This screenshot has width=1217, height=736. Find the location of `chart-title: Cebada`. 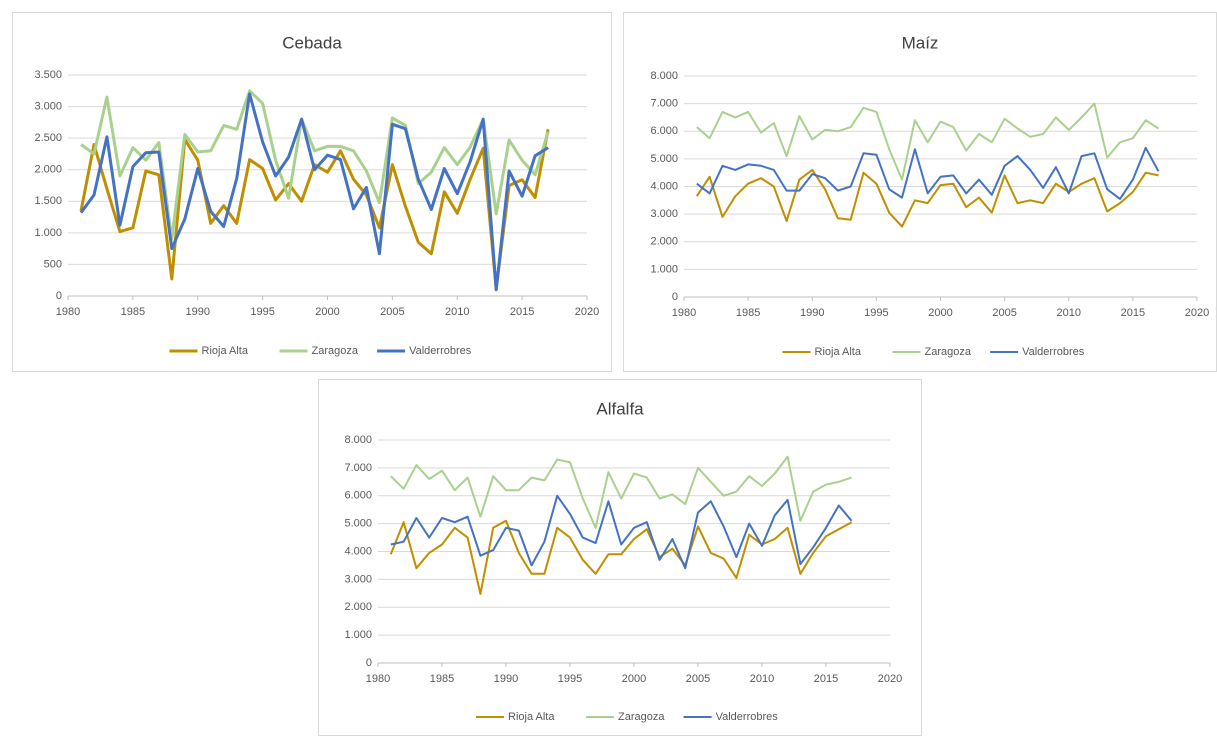

chart-title: Cebada is located at coordinates (312, 42).